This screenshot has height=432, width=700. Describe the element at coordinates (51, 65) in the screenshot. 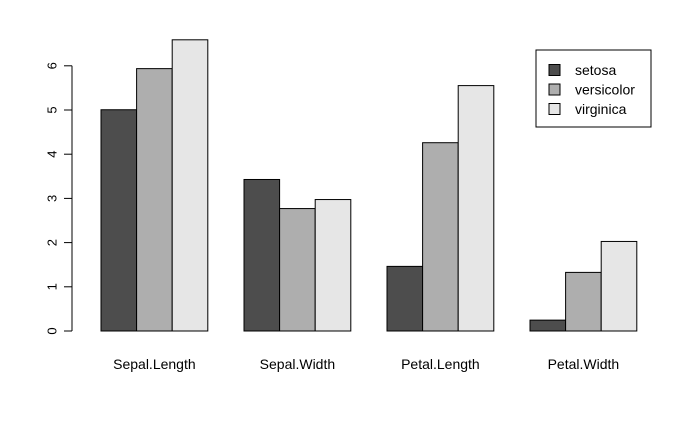

I see `y-tick-label: 6` at that location.